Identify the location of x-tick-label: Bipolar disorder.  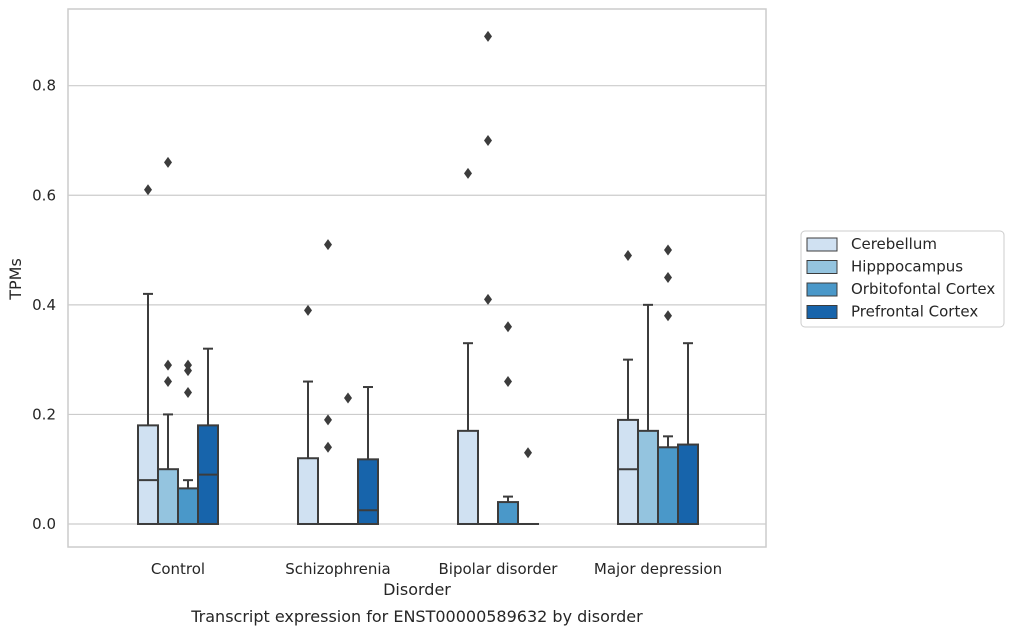
(499, 569).